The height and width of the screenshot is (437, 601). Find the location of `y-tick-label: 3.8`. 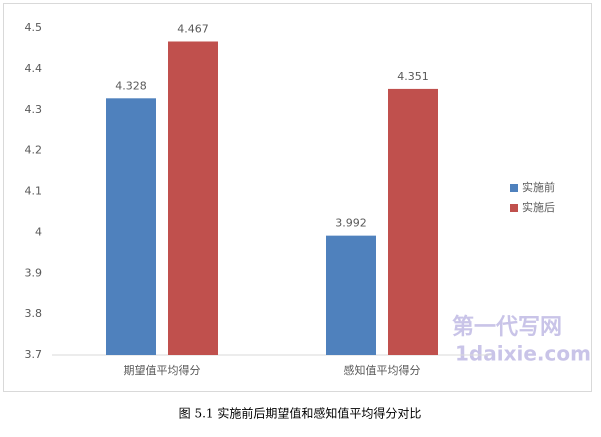

y-tick-label: 3.8 is located at coordinates (34, 313).